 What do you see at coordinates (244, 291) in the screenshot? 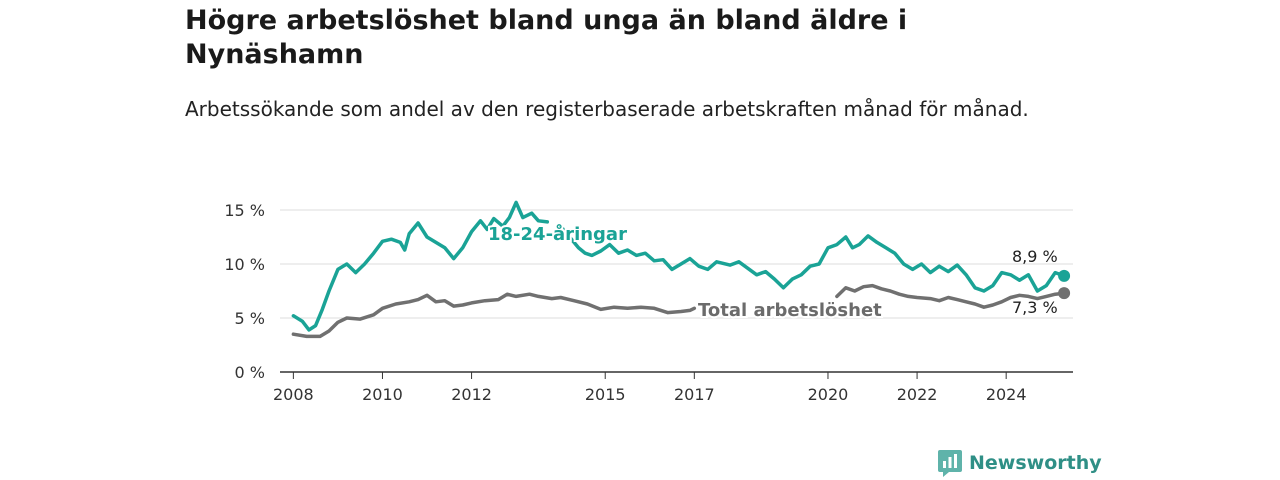
I see `y-axis: 0 % 5 % 10 % 15 %` at bounding box center [244, 291].